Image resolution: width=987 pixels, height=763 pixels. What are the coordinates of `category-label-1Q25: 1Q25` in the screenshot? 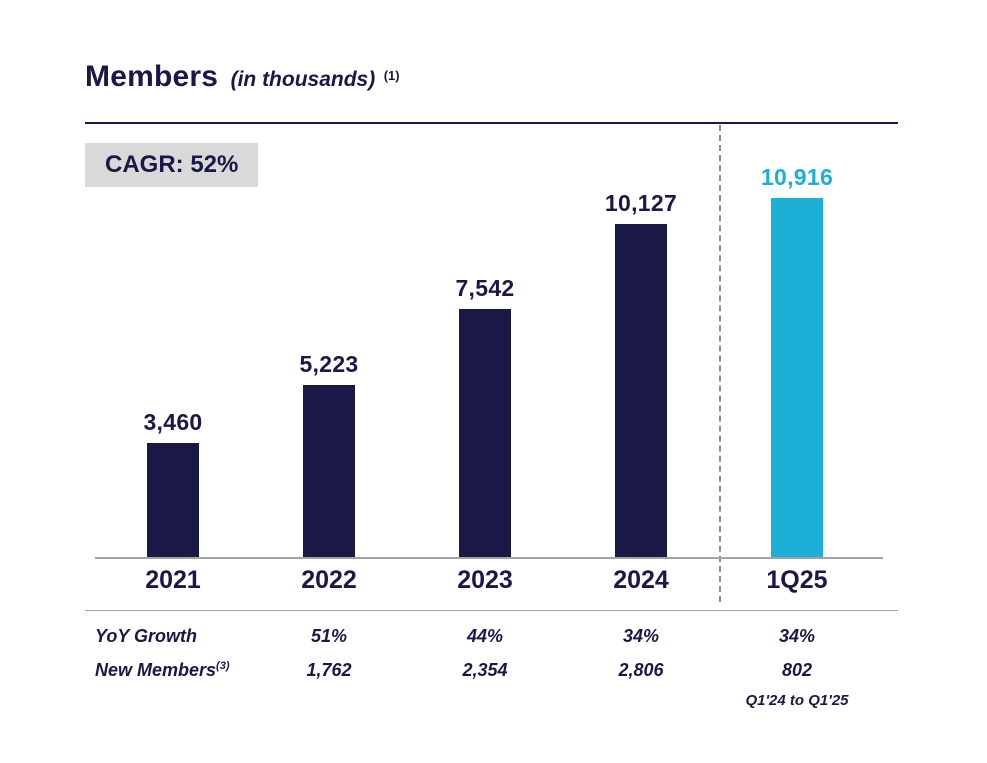 It's located at (797, 580).